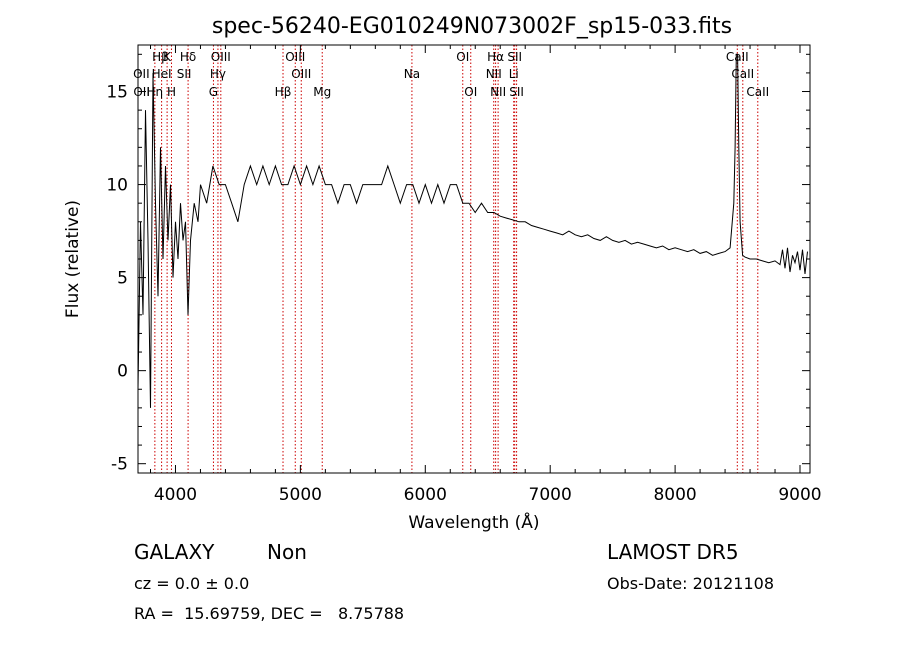  I want to click on marker-label: HeI, so click(162, 74).